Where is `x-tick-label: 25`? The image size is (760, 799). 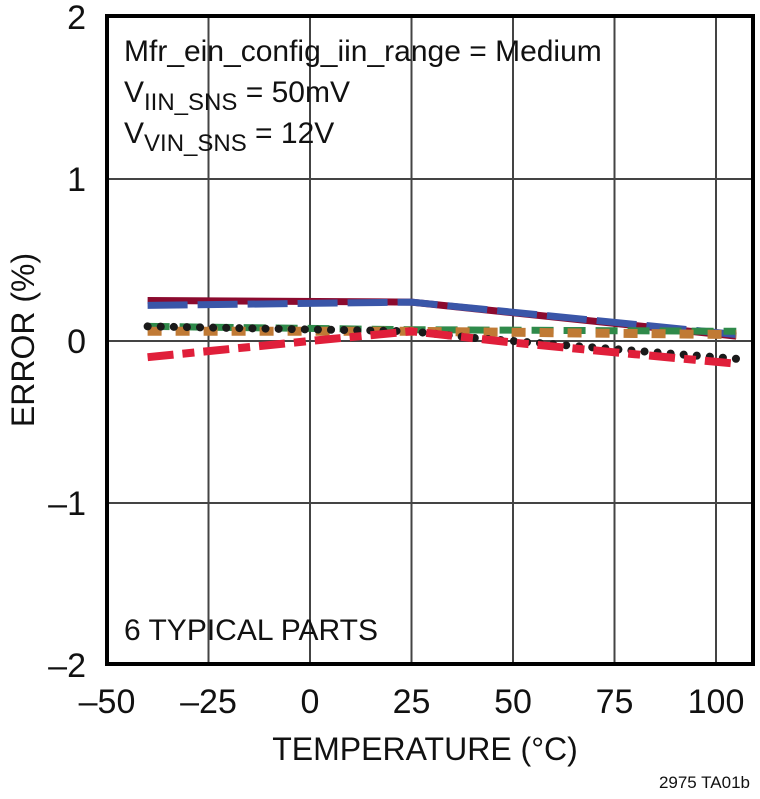 x-tick-label: 25 is located at coordinates (412, 702).